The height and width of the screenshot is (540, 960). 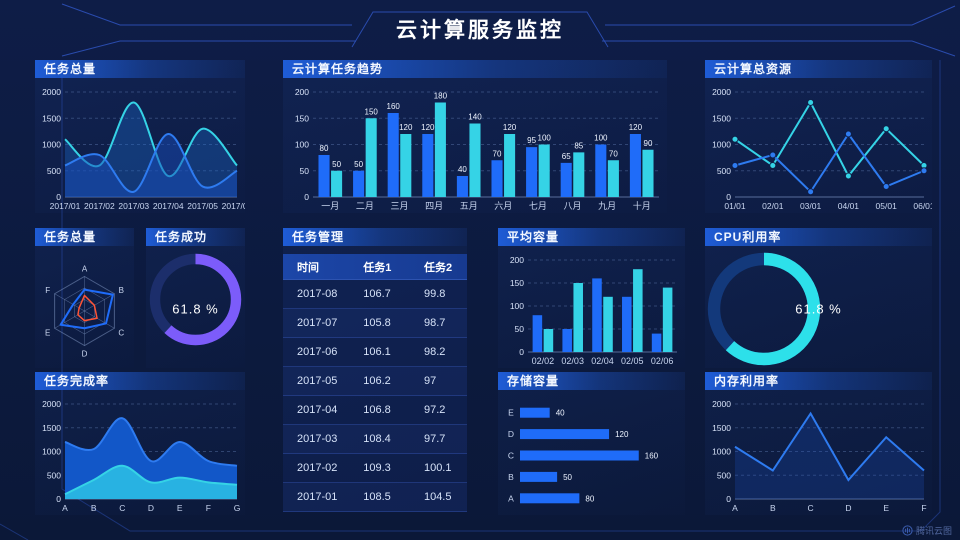 I want to click on brand-watermark: 腾讯云图, so click(x=927, y=530).